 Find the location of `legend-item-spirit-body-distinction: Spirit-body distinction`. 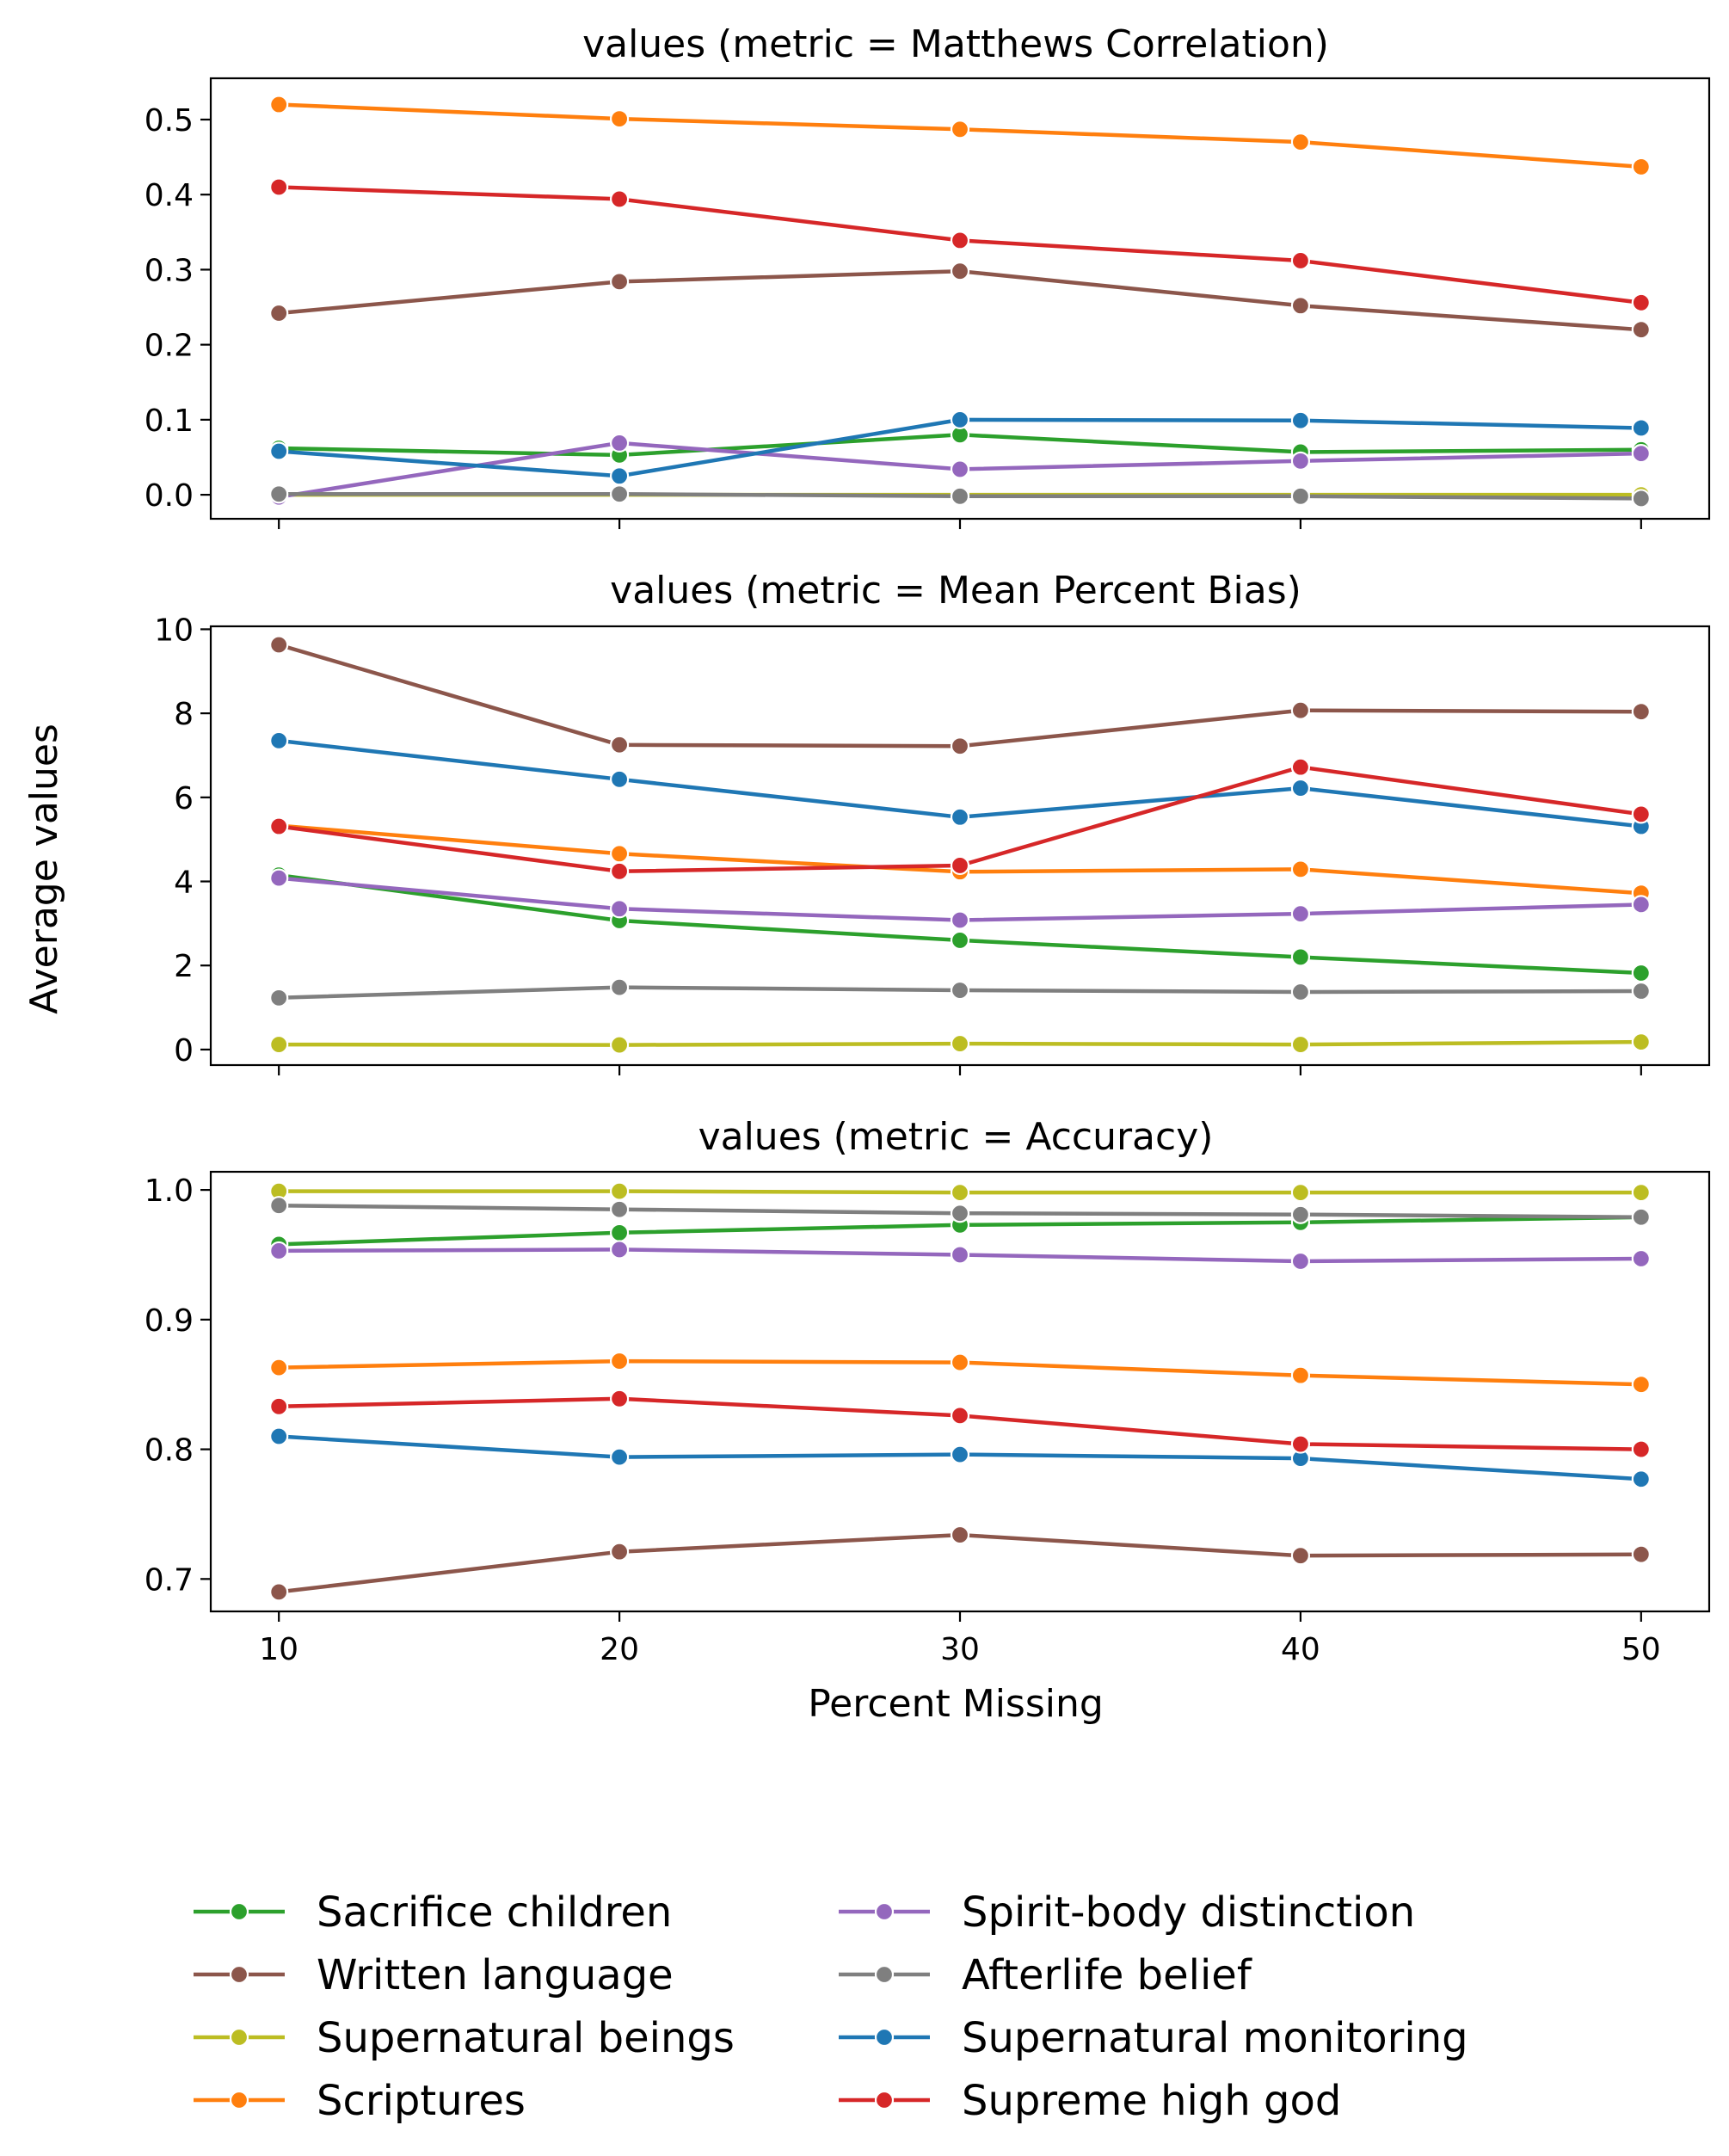

legend-item-spirit-body-distinction: Spirit-body distinction is located at coordinates (1127, 1913).